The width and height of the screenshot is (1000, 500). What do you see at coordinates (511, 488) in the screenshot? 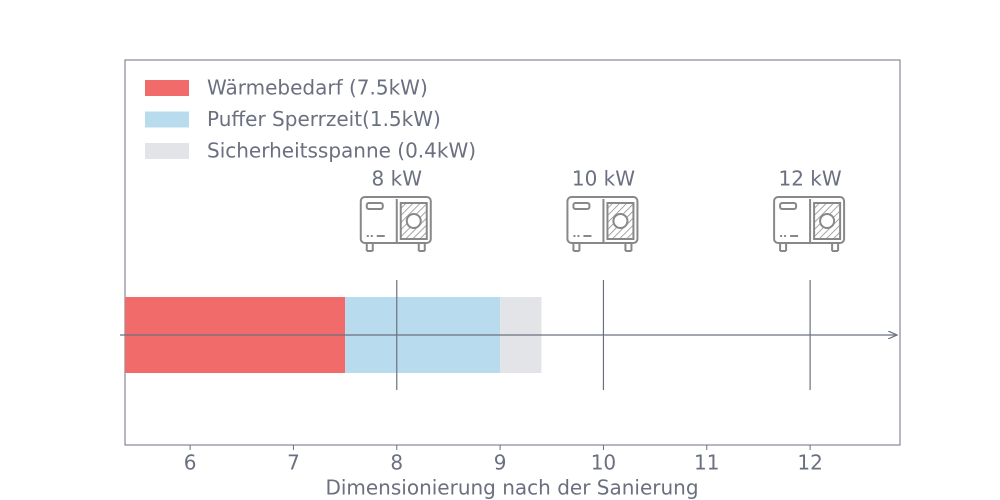
I see `x-axis-label: Dimensionierung nach der Sanierung` at bounding box center [511, 488].